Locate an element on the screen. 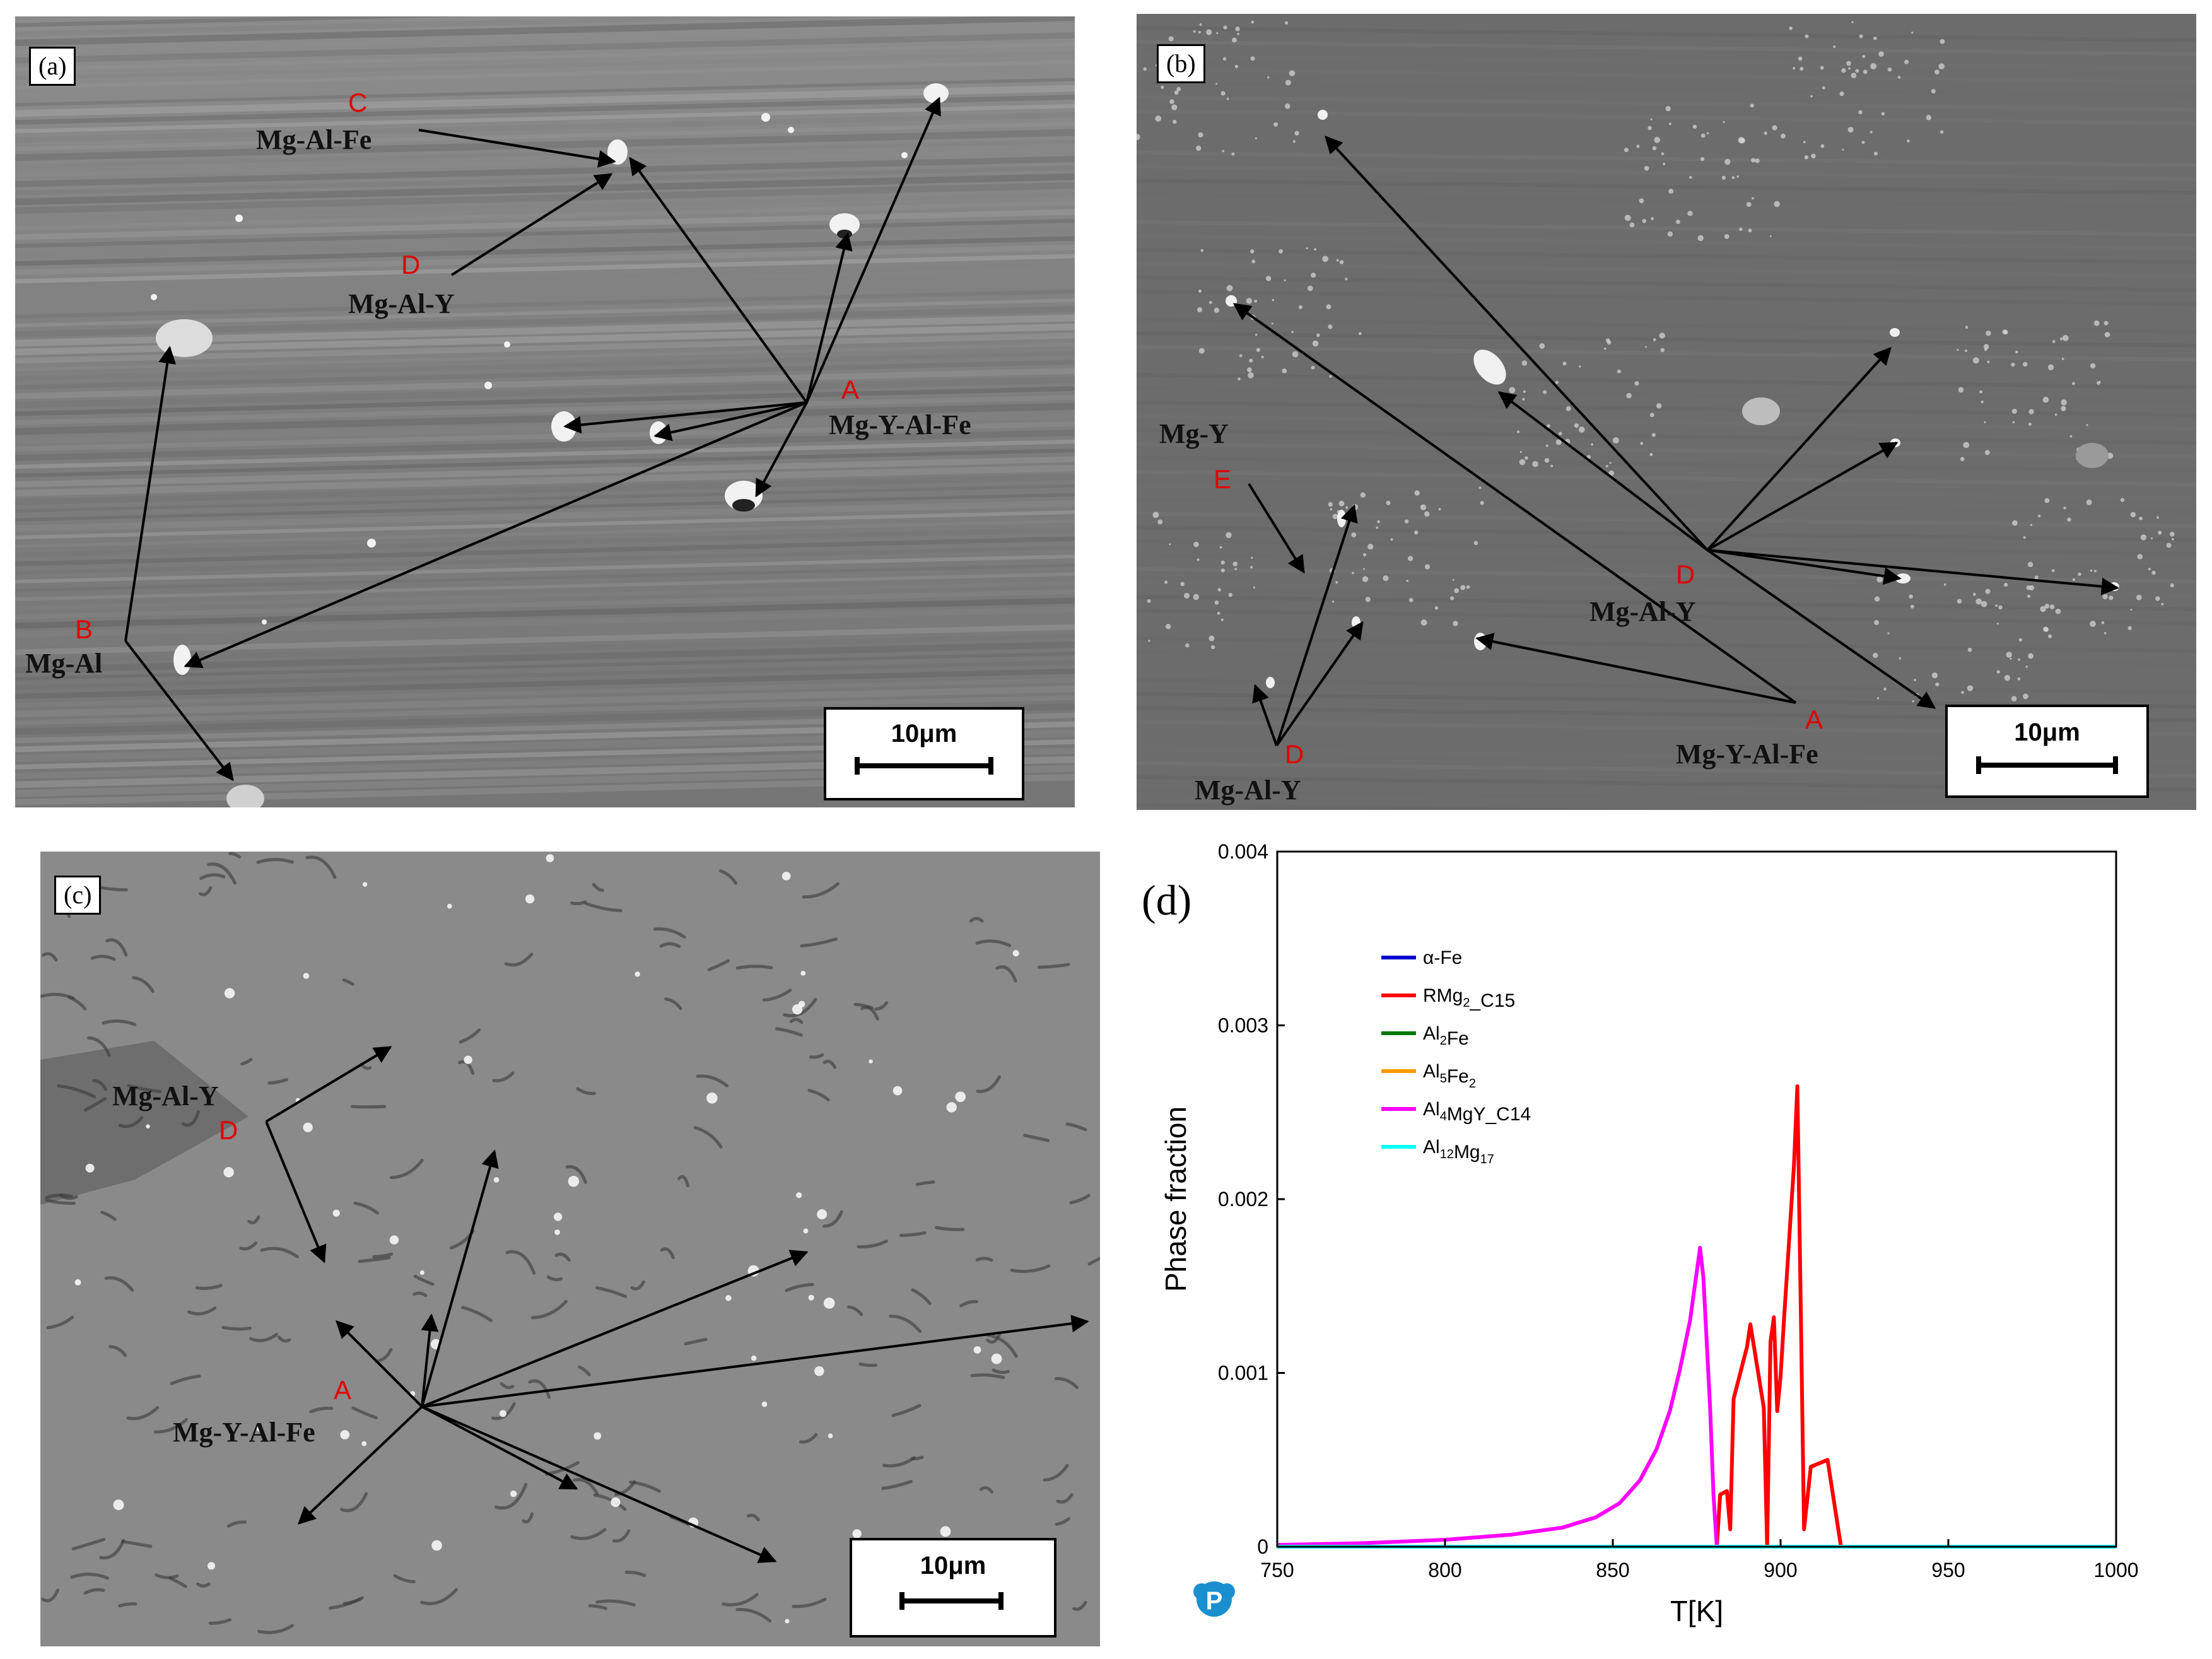  x-tick-label: 800 is located at coordinates (1444, 1570).